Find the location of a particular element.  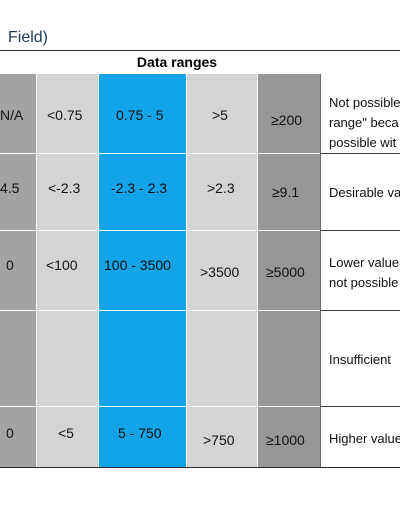

caption-rule is located at coordinates (200, 50).